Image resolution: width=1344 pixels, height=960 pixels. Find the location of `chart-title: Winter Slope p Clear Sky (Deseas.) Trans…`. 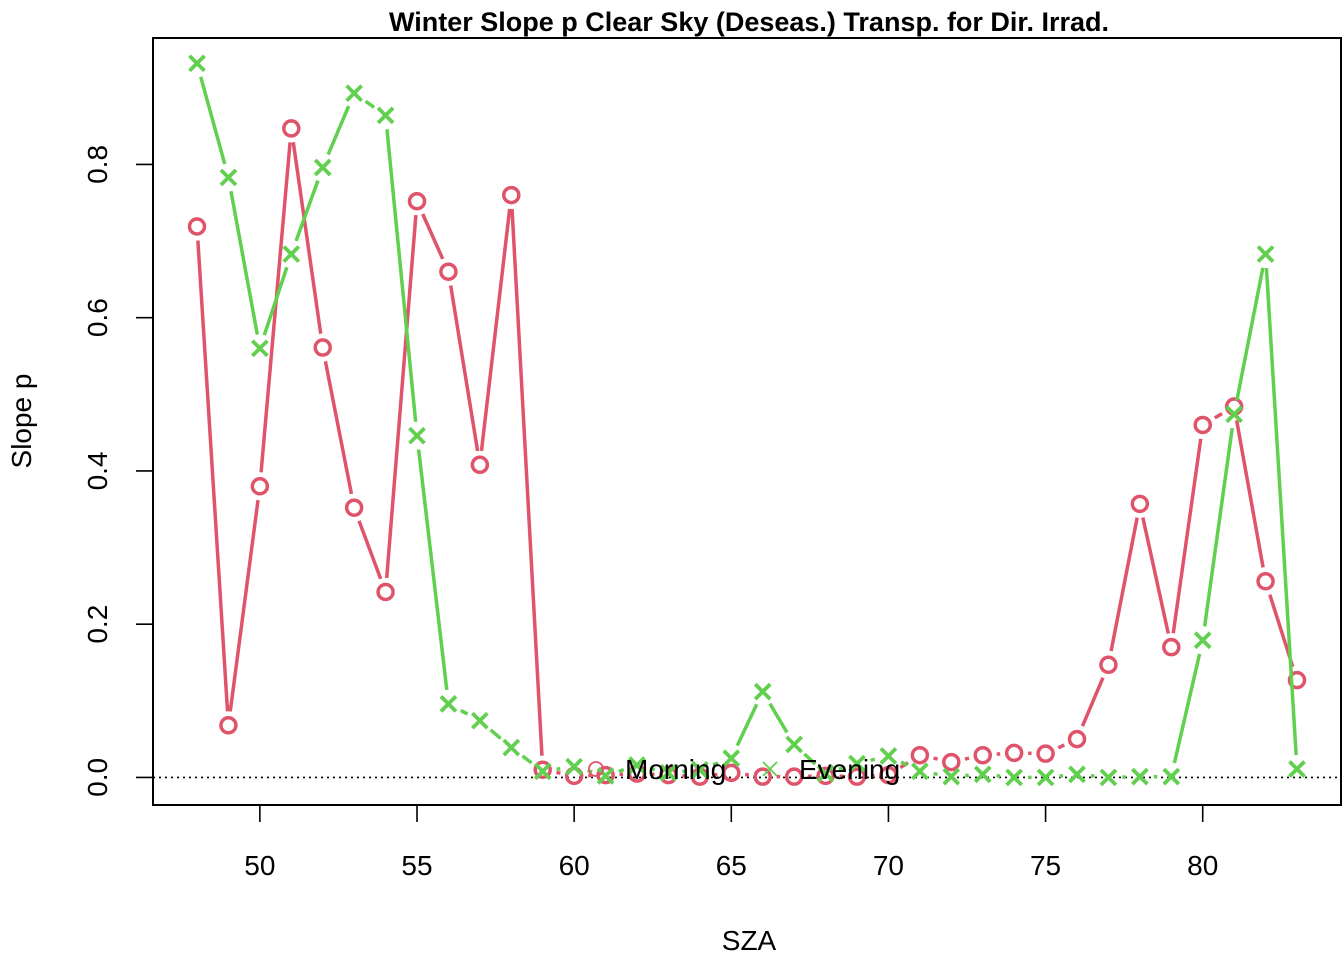

chart-title: Winter Slope p Clear Sky (Deseas.) Trans… is located at coordinates (749, 22).